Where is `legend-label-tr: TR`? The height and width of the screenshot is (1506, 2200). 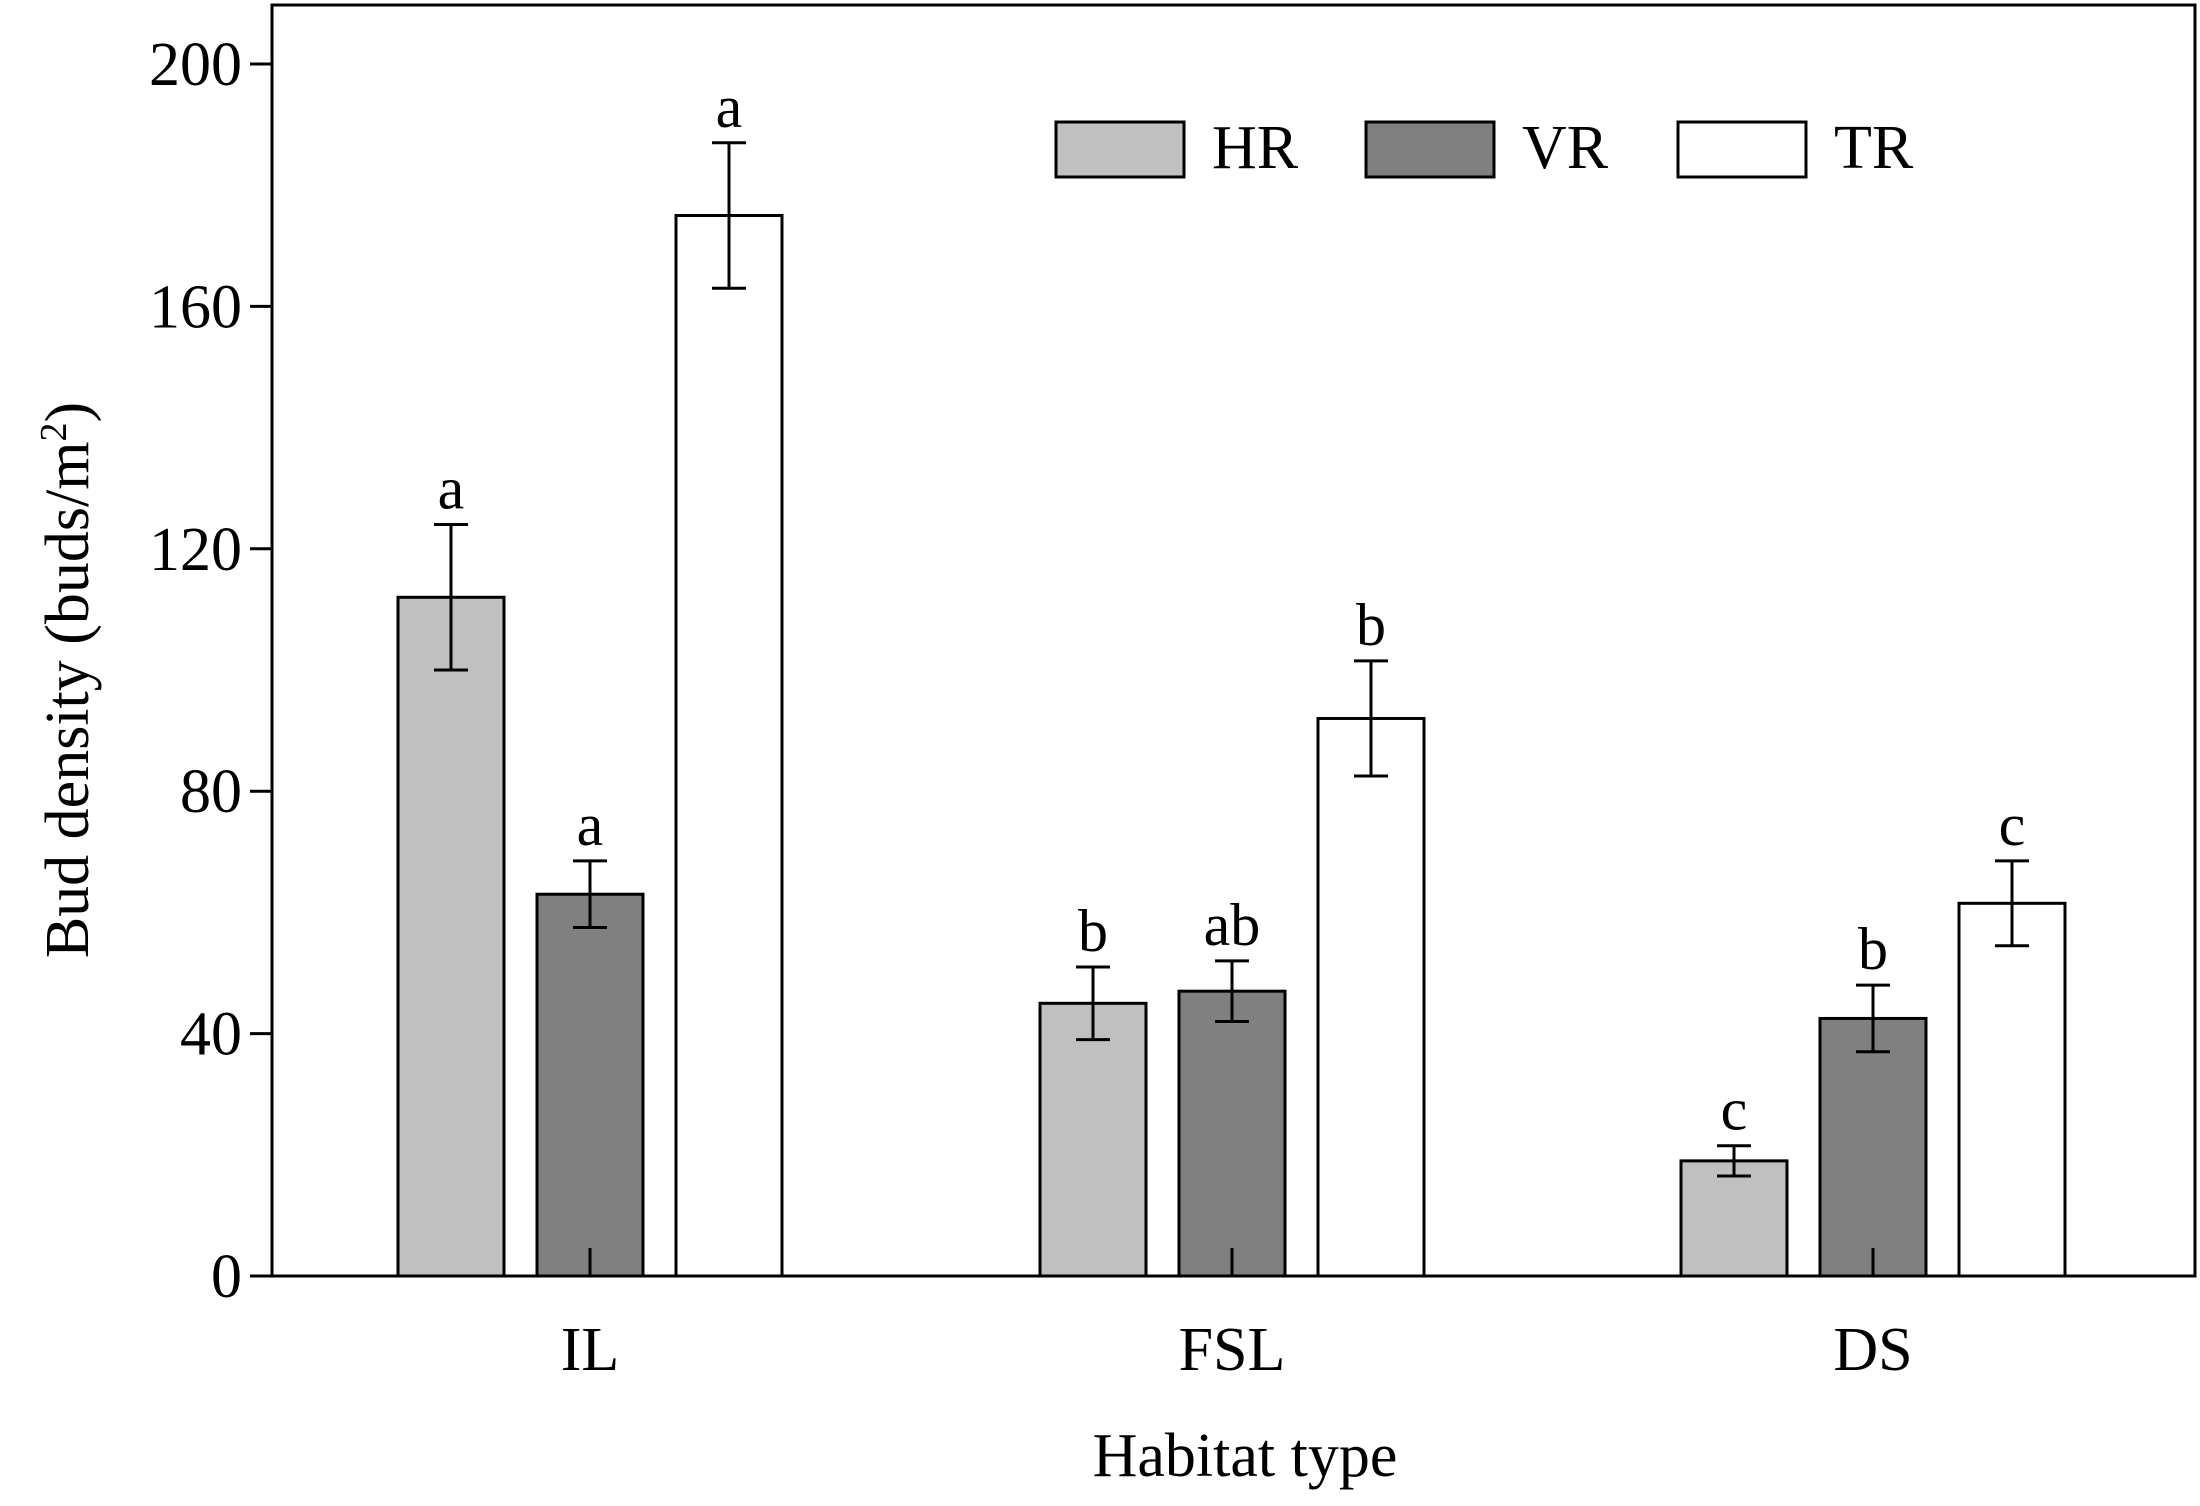
legend-label-tr: TR is located at coordinates (1874, 148).